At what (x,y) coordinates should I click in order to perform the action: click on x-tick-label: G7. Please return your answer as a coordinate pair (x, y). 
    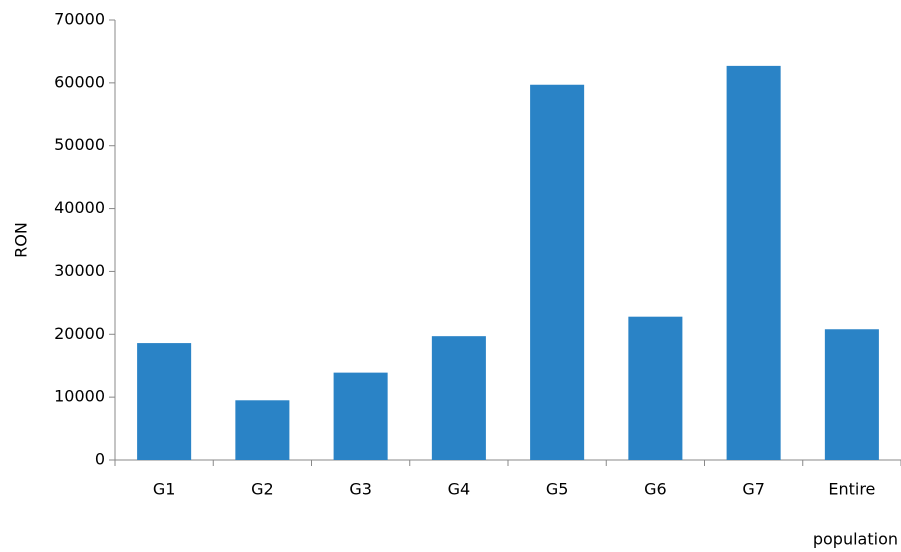
    Looking at the image, I should click on (753, 489).